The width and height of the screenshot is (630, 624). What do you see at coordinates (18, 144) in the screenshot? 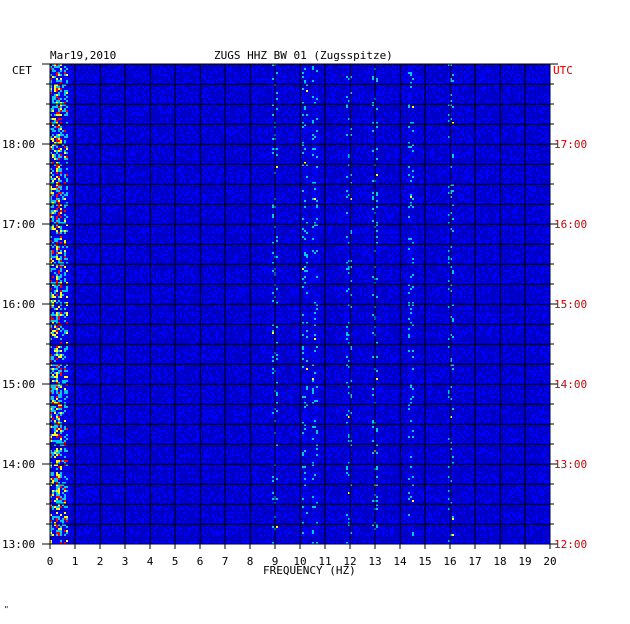
I see `cet-tick-label: 18:00` at bounding box center [18, 144].